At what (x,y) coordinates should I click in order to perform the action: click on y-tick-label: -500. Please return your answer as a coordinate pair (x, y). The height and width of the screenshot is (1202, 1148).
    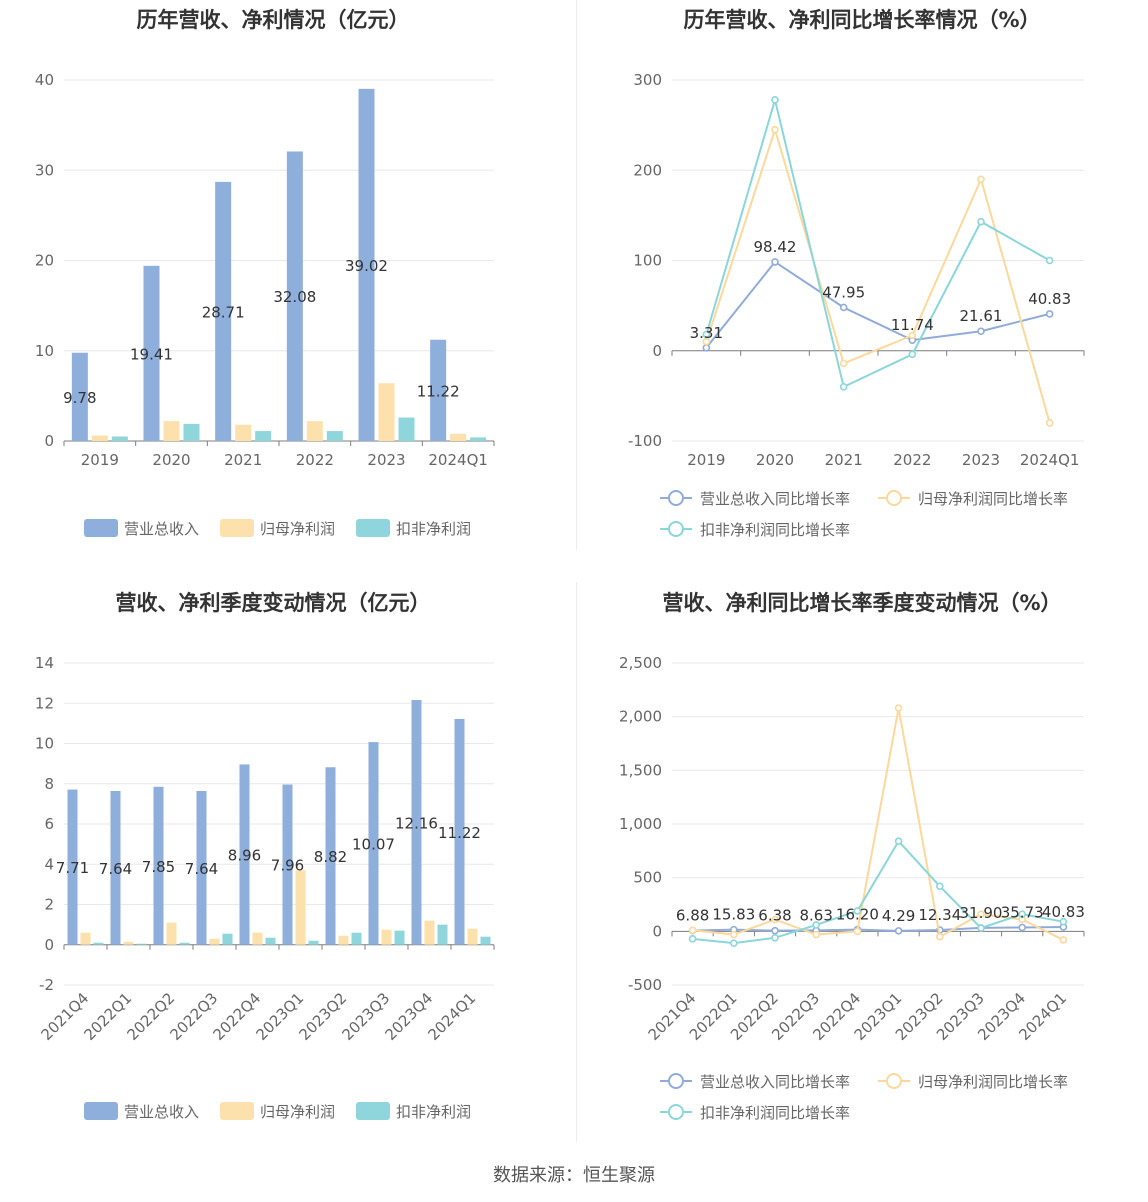
    Looking at the image, I should click on (645, 985).